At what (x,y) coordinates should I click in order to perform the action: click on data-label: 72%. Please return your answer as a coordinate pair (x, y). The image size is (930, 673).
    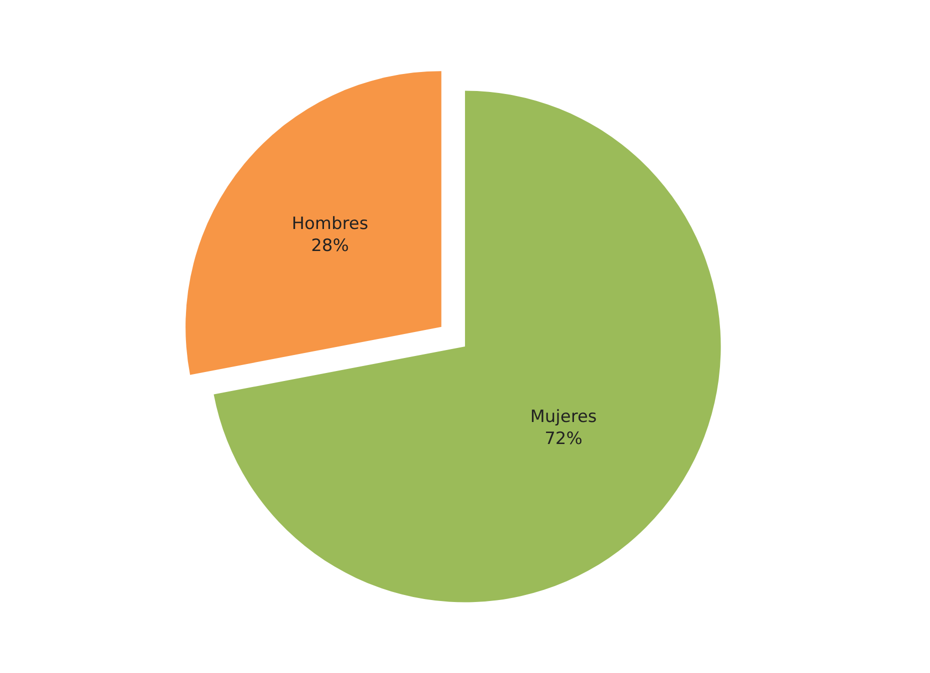
    Looking at the image, I should click on (563, 439).